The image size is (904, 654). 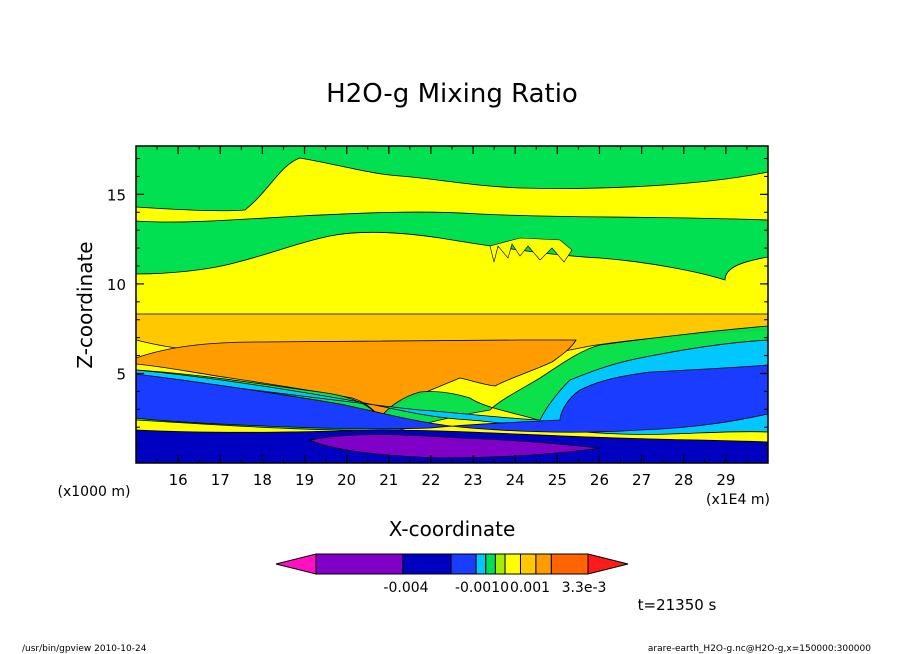 What do you see at coordinates (677, 605) in the screenshot?
I see `time-label: t=21350 s` at bounding box center [677, 605].